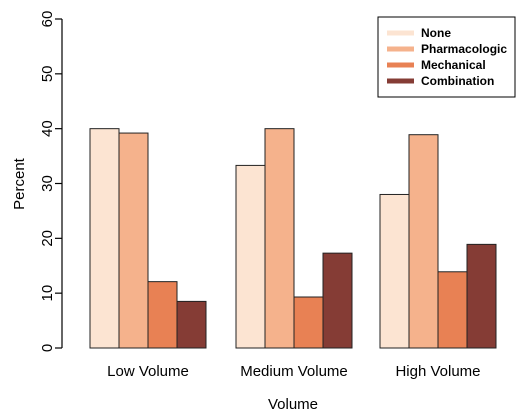 Image resolution: width=526 pixels, height=419 pixels. I want to click on y-tick-label: 50, so click(47, 73).